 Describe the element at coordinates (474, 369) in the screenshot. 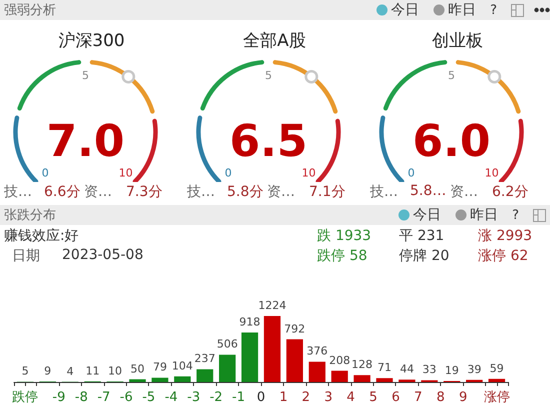

I see `data-label: 39` at that location.